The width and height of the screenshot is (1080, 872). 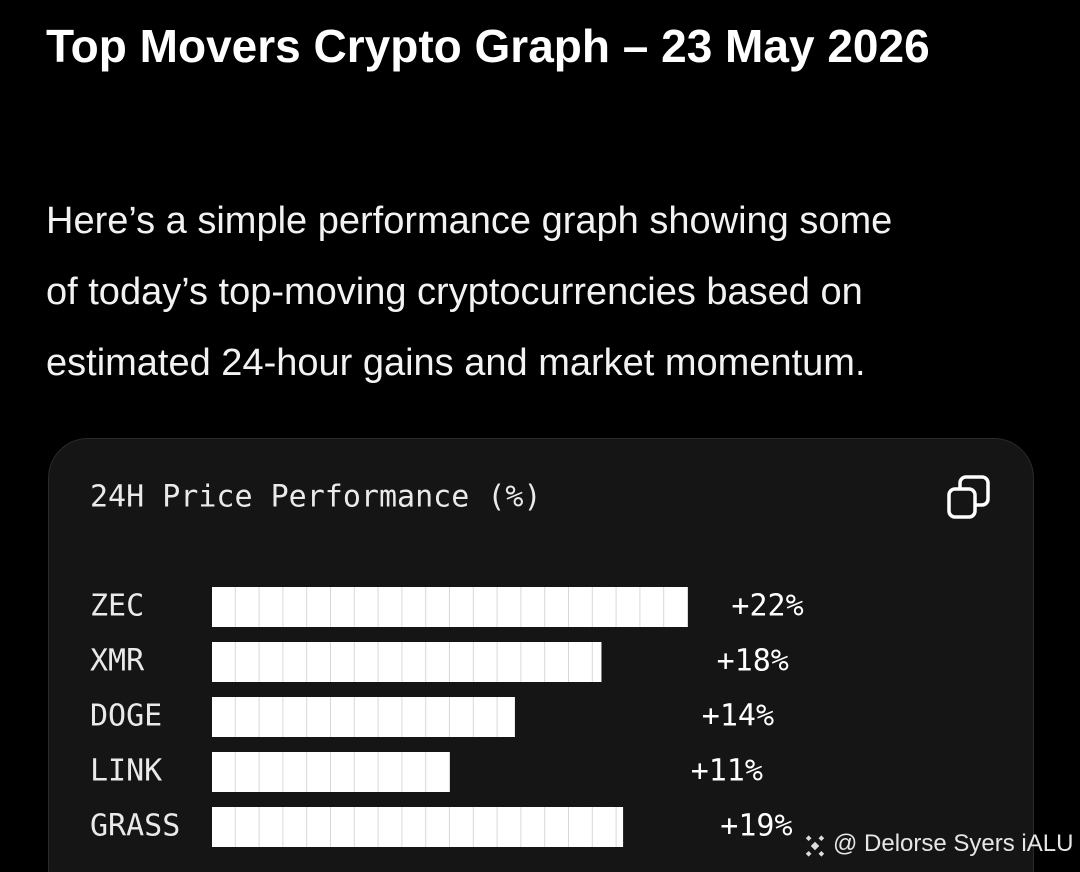 What do you see at coordinates (756, 826) in the screenshot?
I see `value-label: +19%` at bounding box center [756, 826].